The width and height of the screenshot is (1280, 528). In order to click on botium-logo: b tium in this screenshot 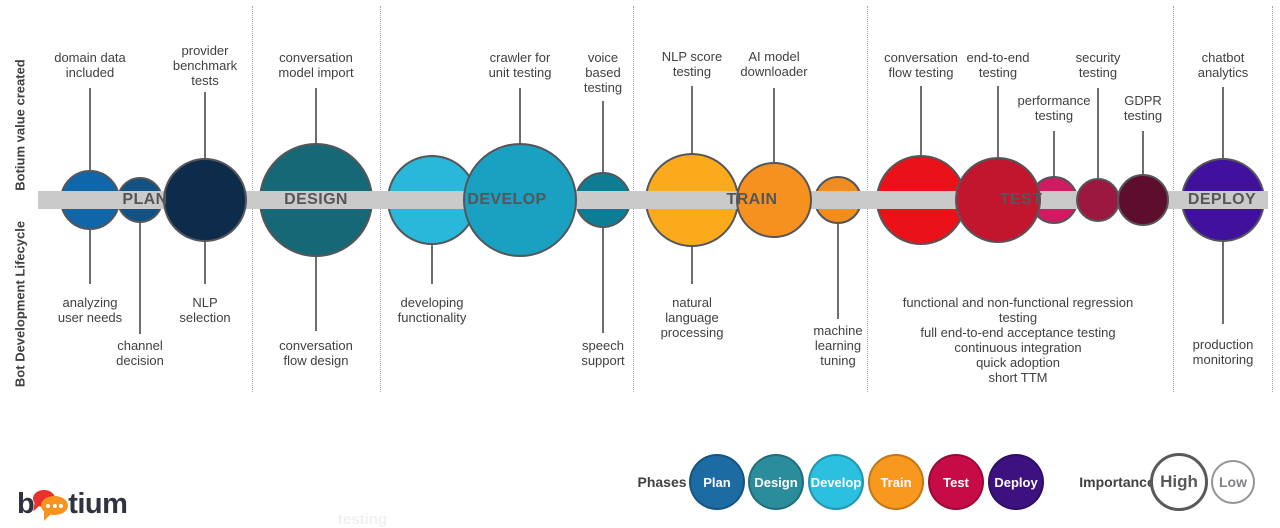, I will do `click(72, 504)`.